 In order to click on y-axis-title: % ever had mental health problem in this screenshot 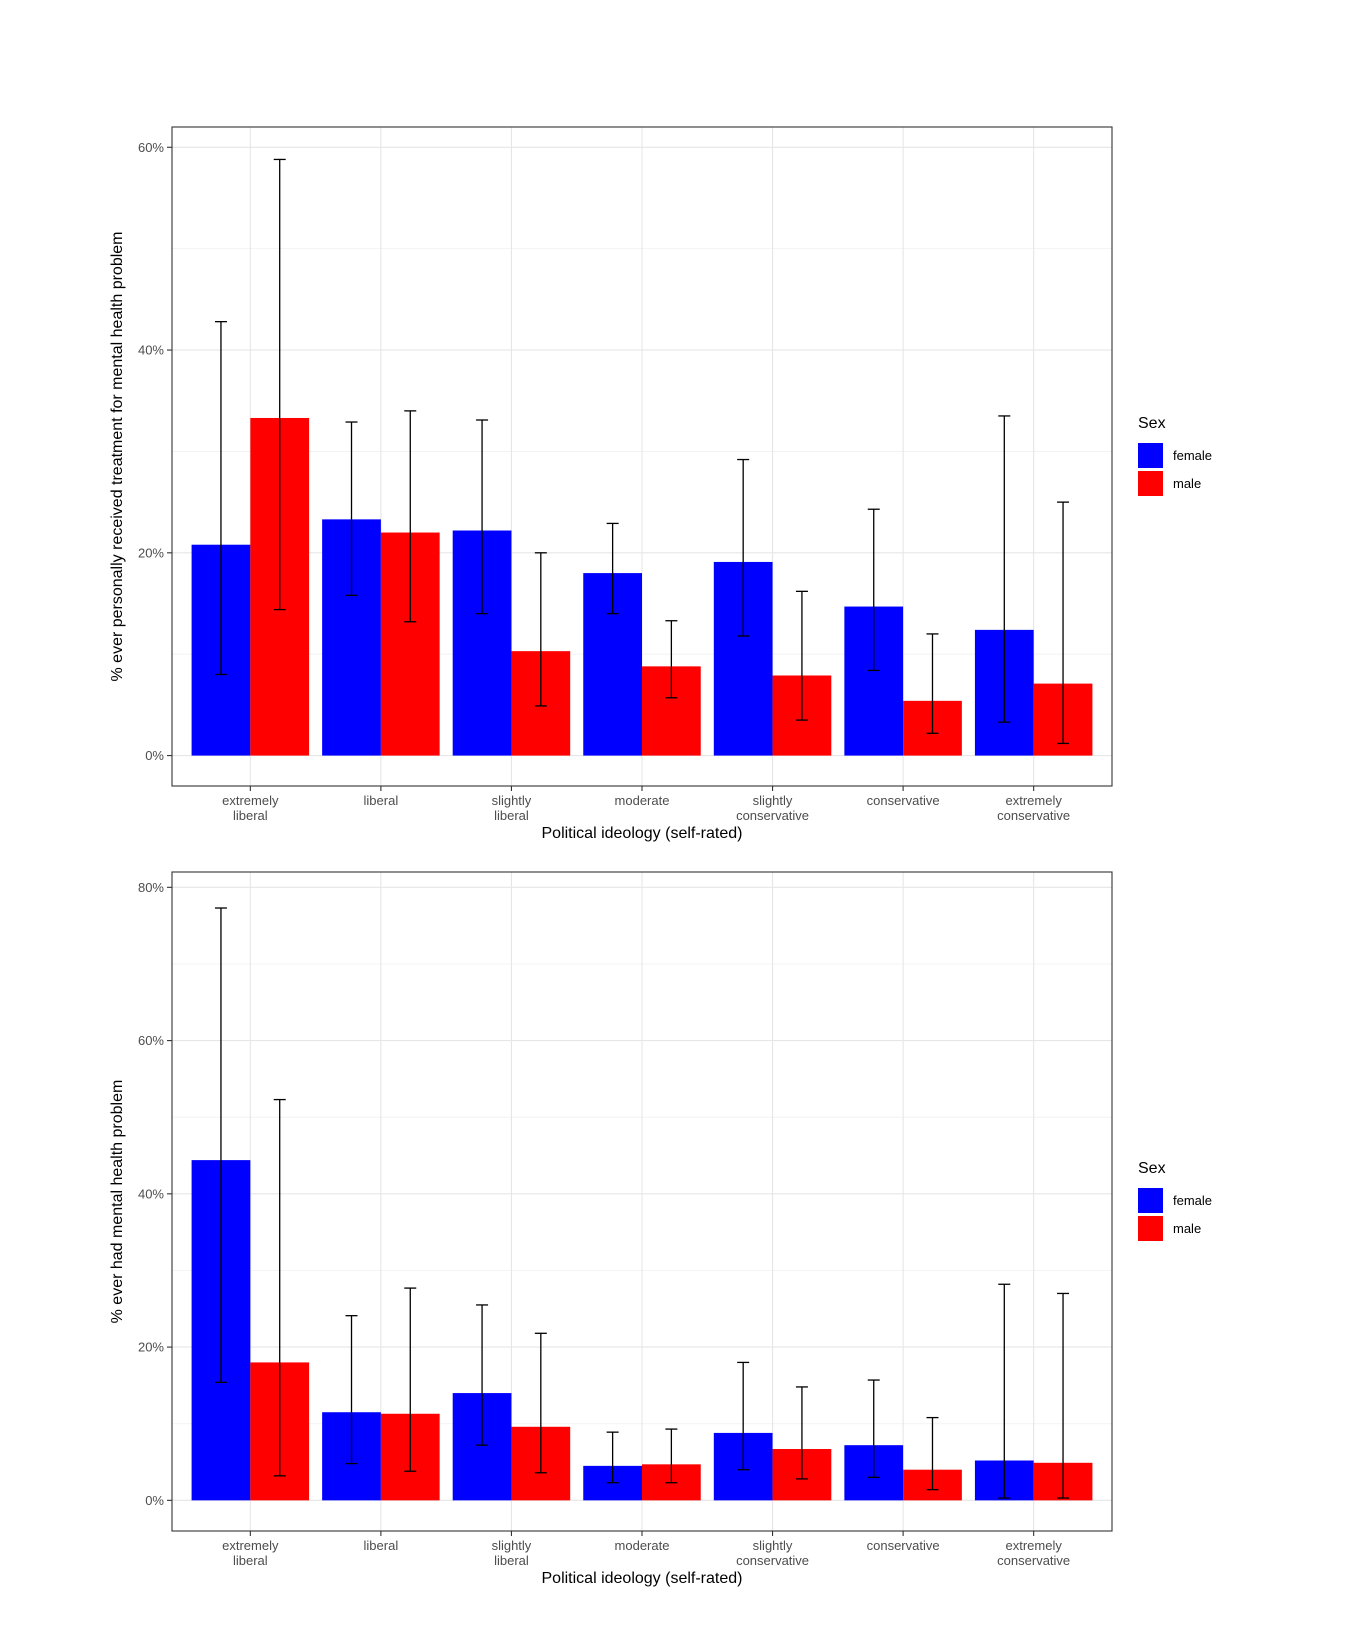, I will do `click(117, 1202)`.